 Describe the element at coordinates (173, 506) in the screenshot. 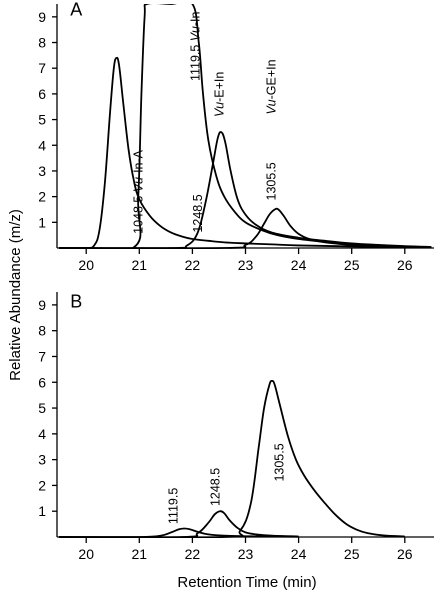

I see `peak-label: 1119.5` at that location.